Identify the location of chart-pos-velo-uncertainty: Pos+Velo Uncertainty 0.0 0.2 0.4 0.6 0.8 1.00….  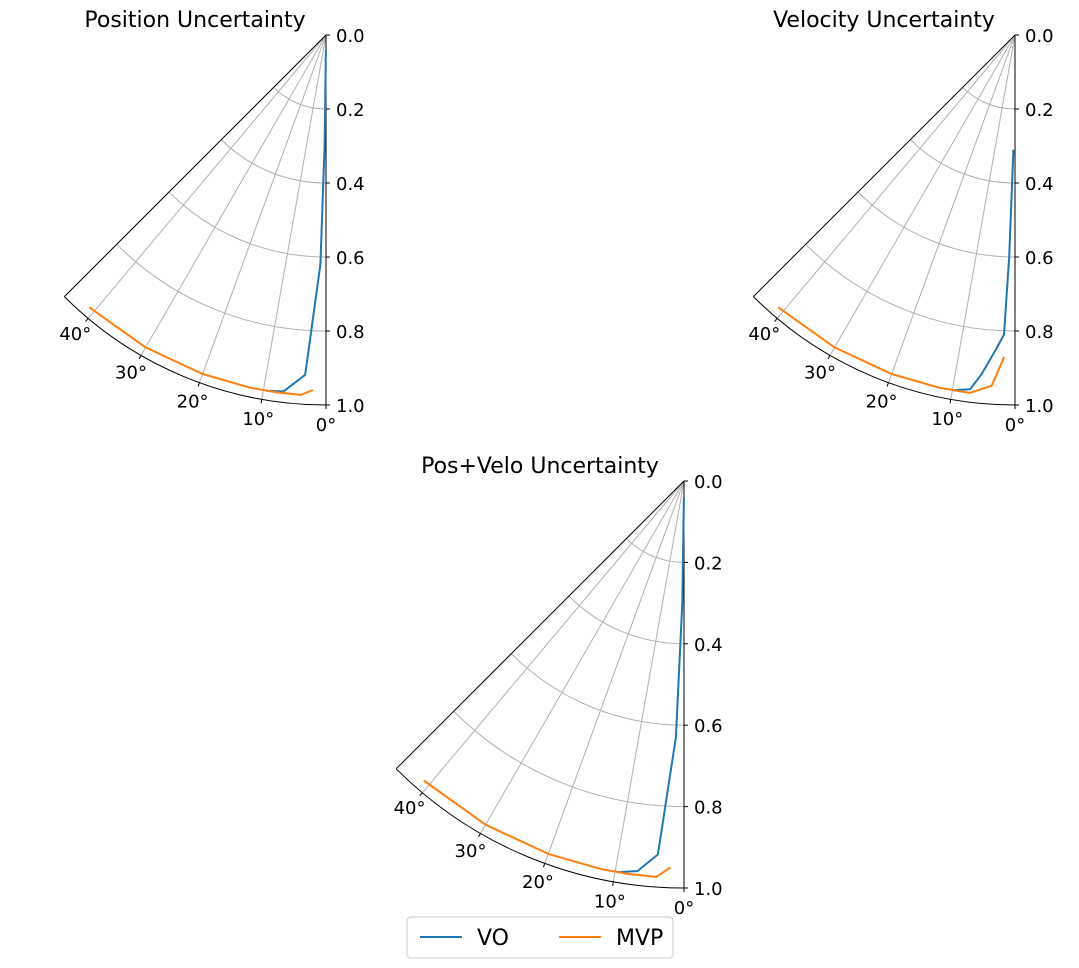
(558, 686).